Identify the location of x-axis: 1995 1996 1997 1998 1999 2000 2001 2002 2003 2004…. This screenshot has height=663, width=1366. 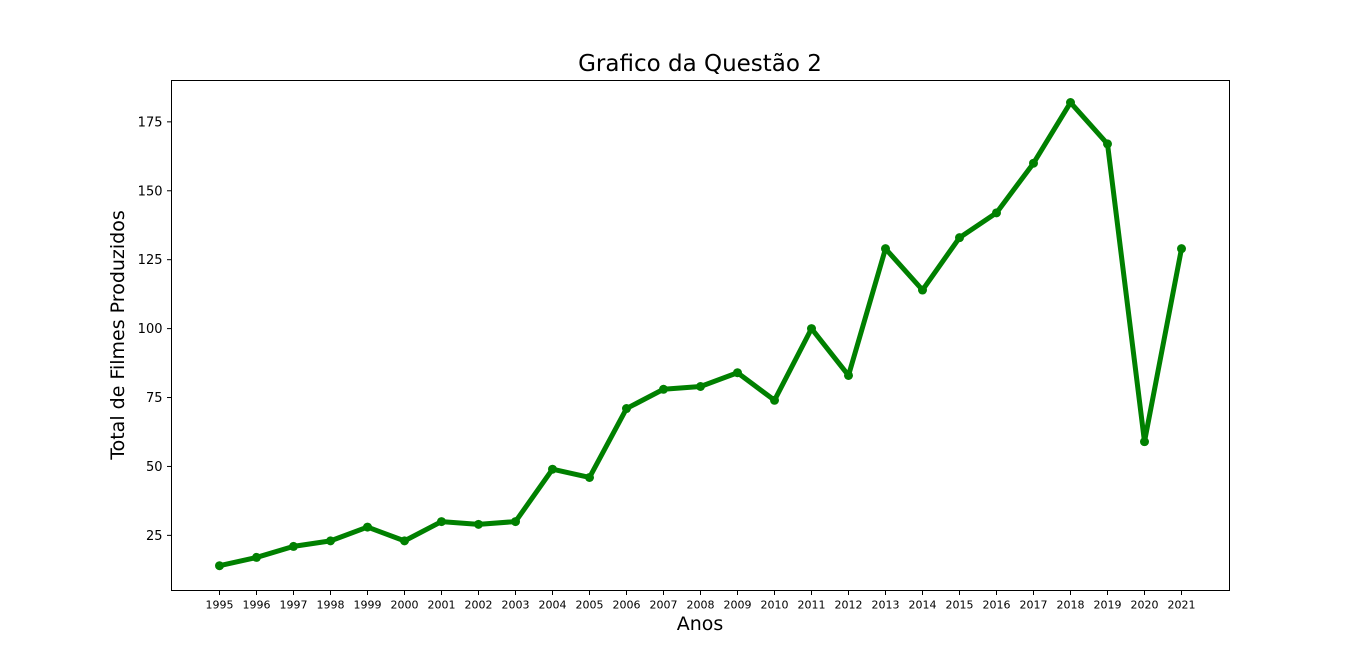
(701, 601).